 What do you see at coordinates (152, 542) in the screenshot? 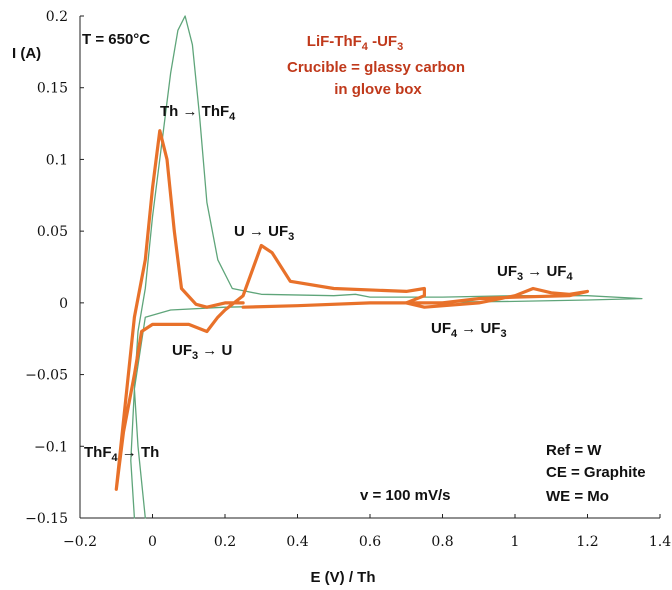
I see `x-tick-label: 0` at bounding box center [152, 542].